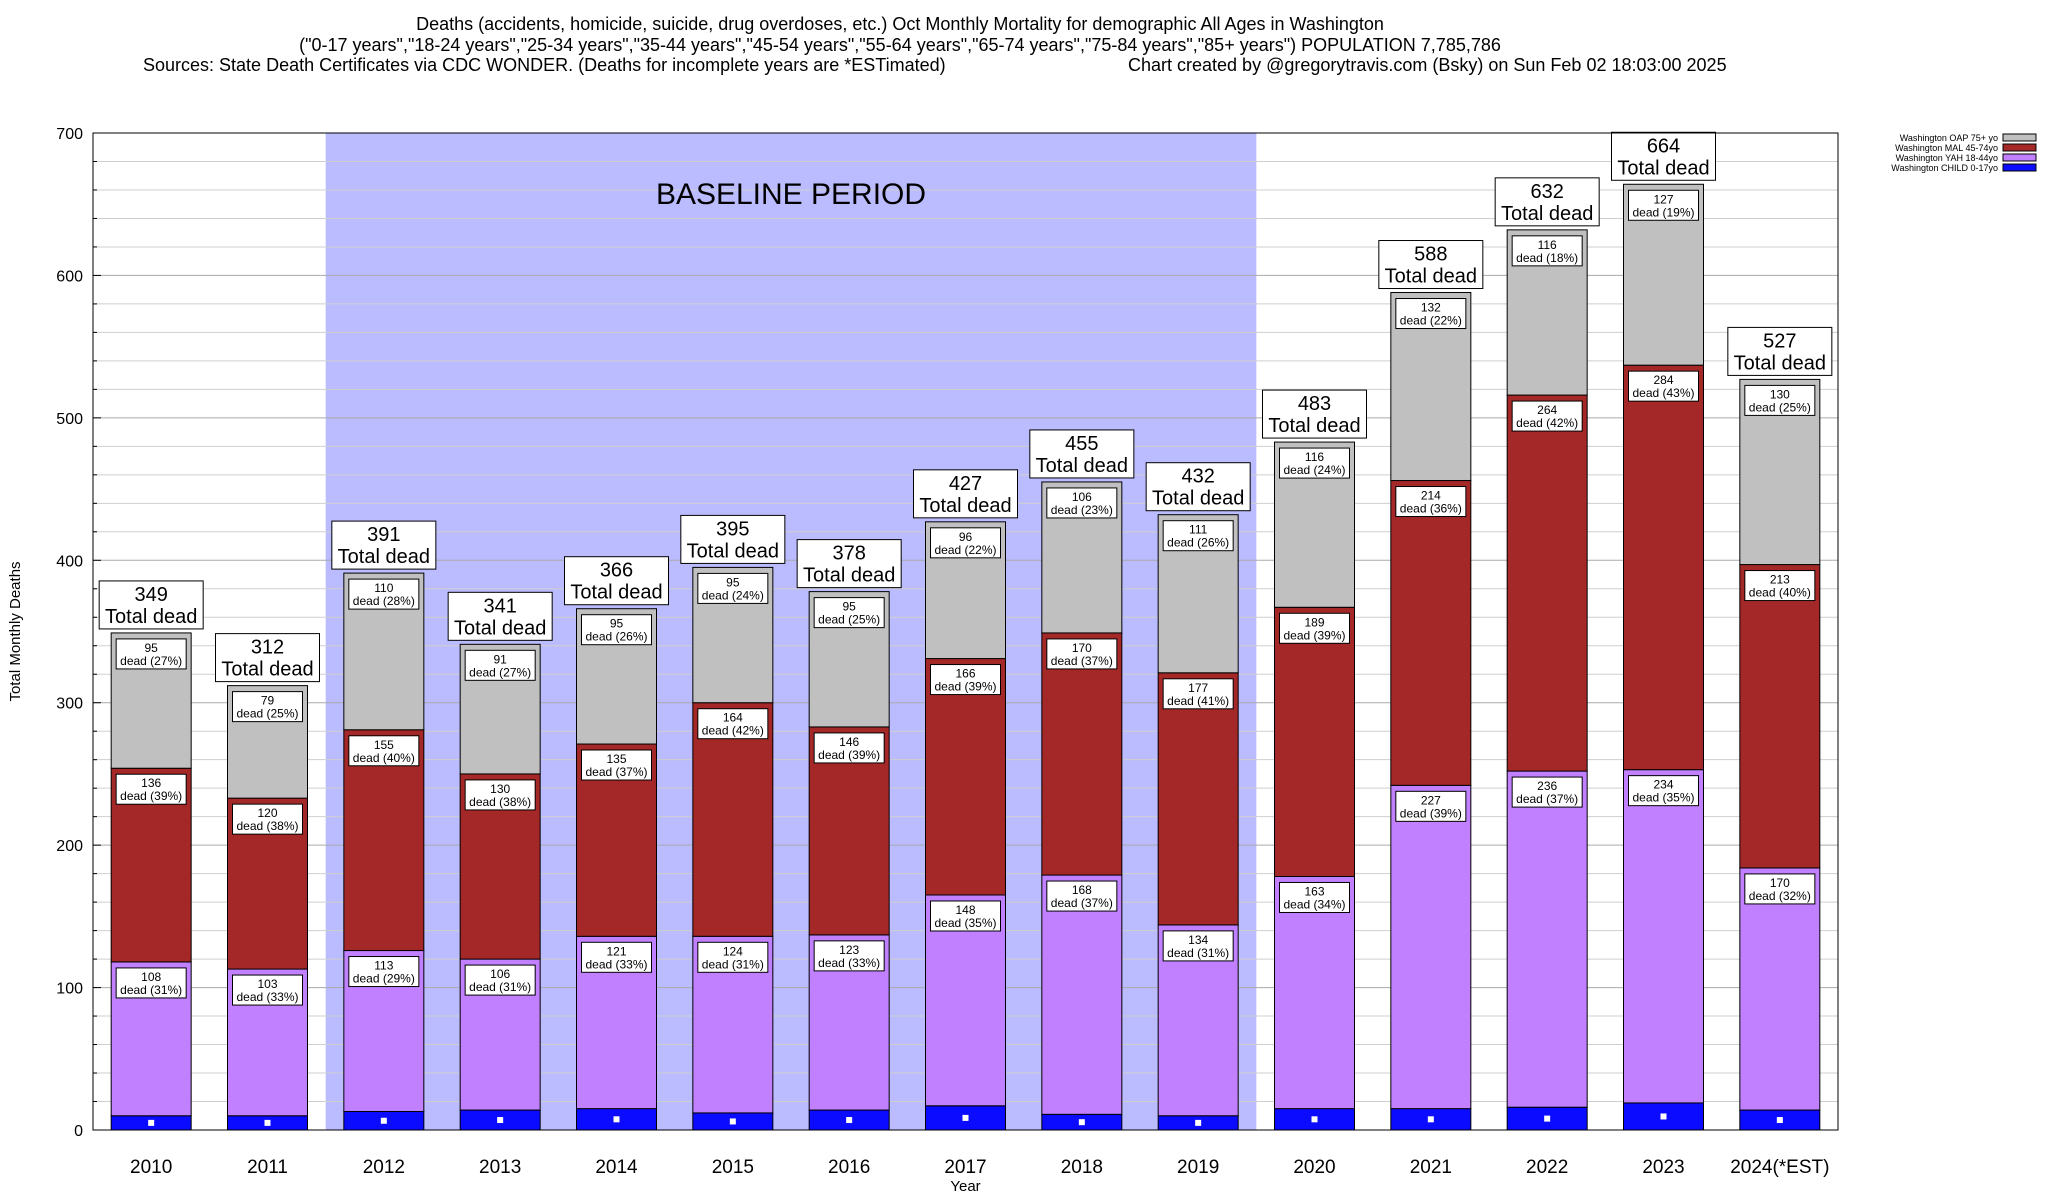  Describe the element at coordinates (1198, 530) in the screenshot. I see `data-label-value: 111` at that location.